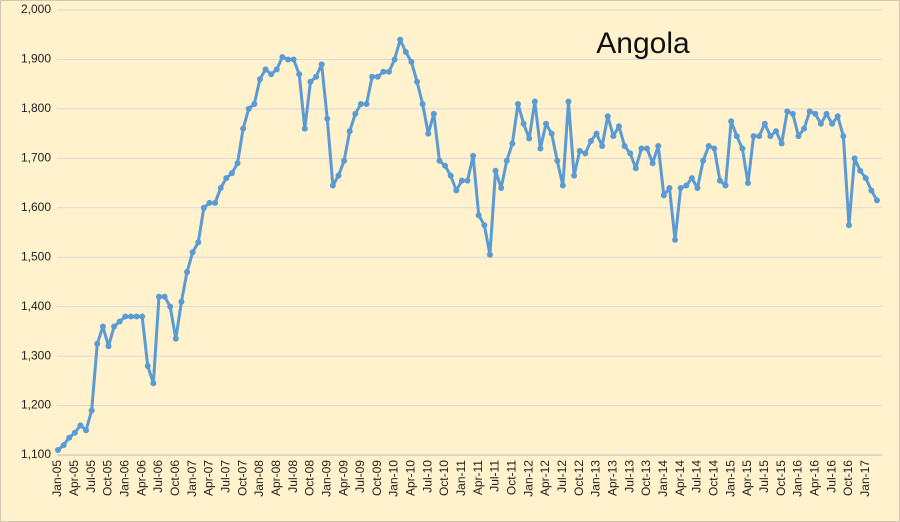 The width and height of the screenshot is (900, 522). What do you see at coordinates (613, 478) in the screenshot?
I see `x-tick-label: Apr-13` at bounding box center [613, 478].